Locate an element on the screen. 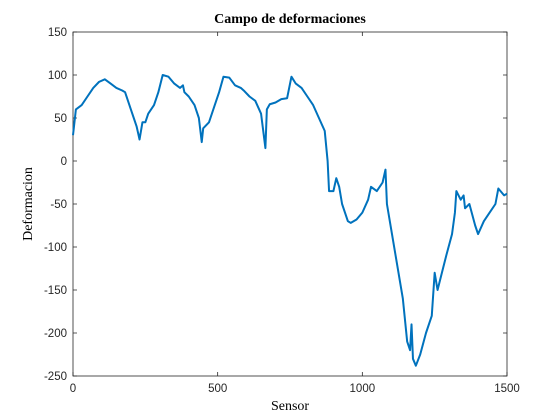 The image size is (560, 420). y-axis-label: Deformacion is located at coordinates (28, 204).